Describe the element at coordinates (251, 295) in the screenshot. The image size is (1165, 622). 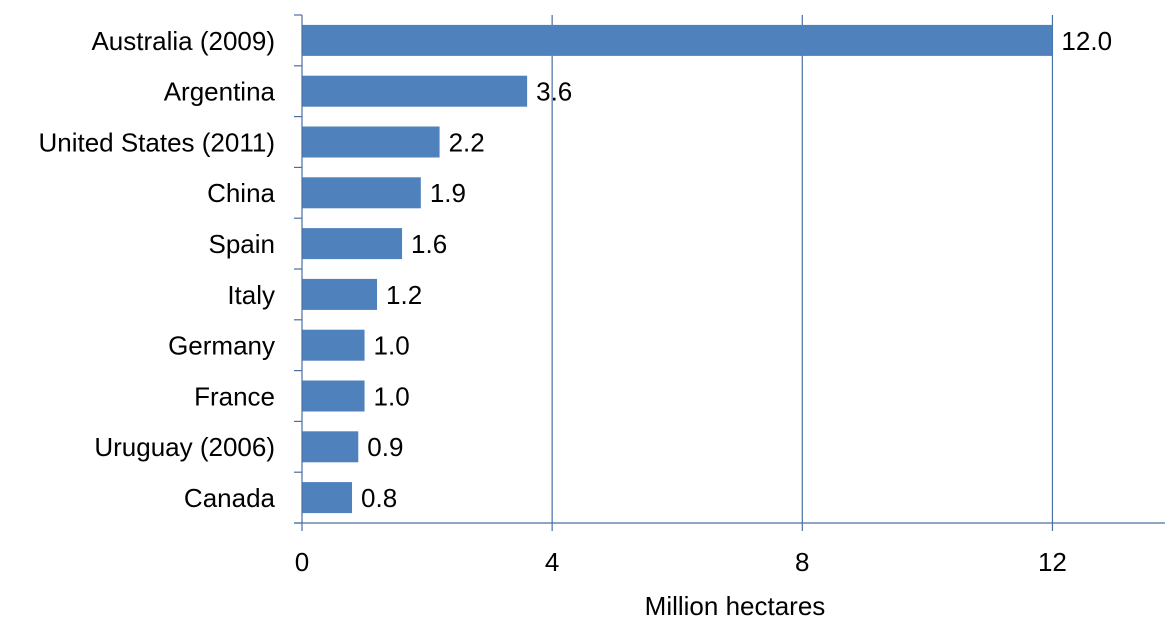
I see `category-label-5: Italy` at that location.